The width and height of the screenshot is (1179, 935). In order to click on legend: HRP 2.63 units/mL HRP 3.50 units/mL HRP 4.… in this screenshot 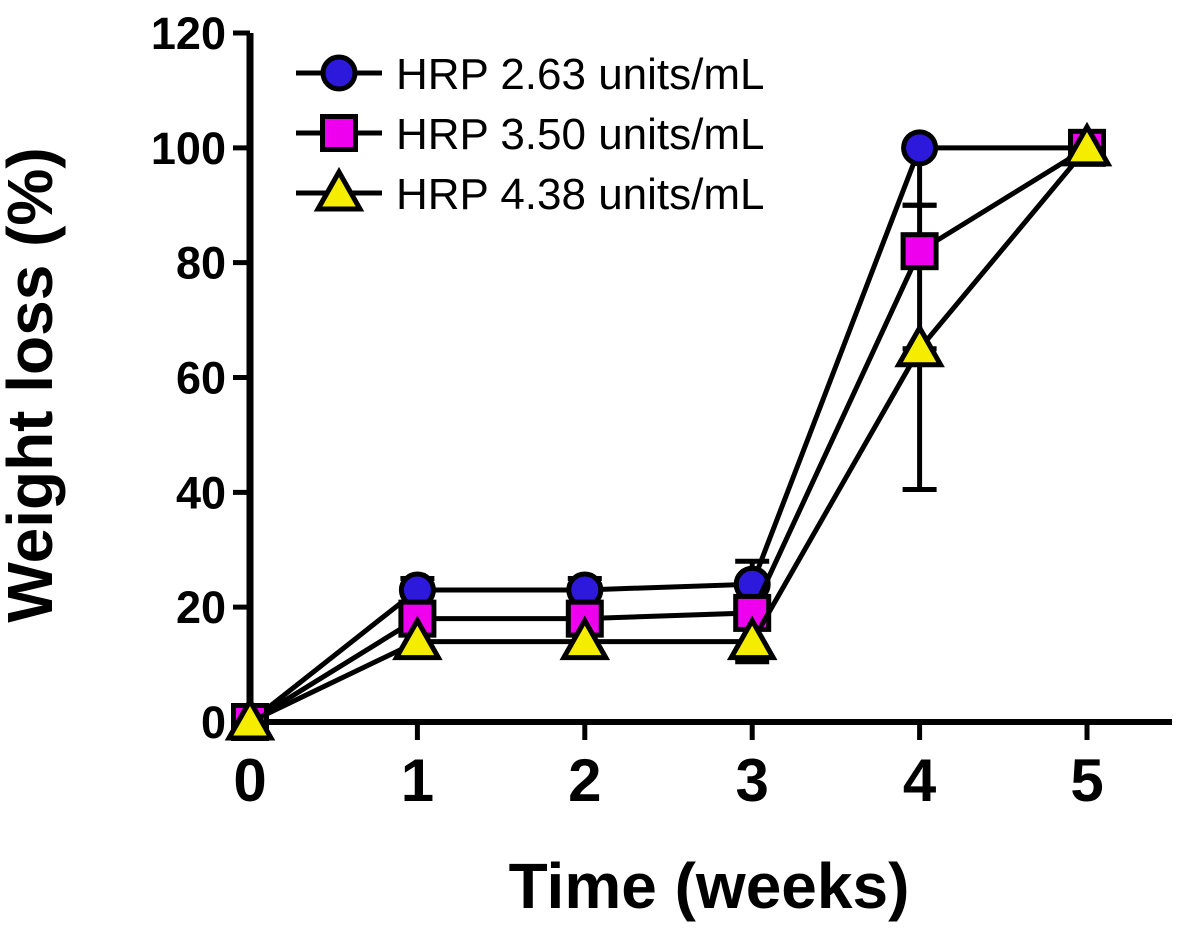, I will do `click(530, 134)`.